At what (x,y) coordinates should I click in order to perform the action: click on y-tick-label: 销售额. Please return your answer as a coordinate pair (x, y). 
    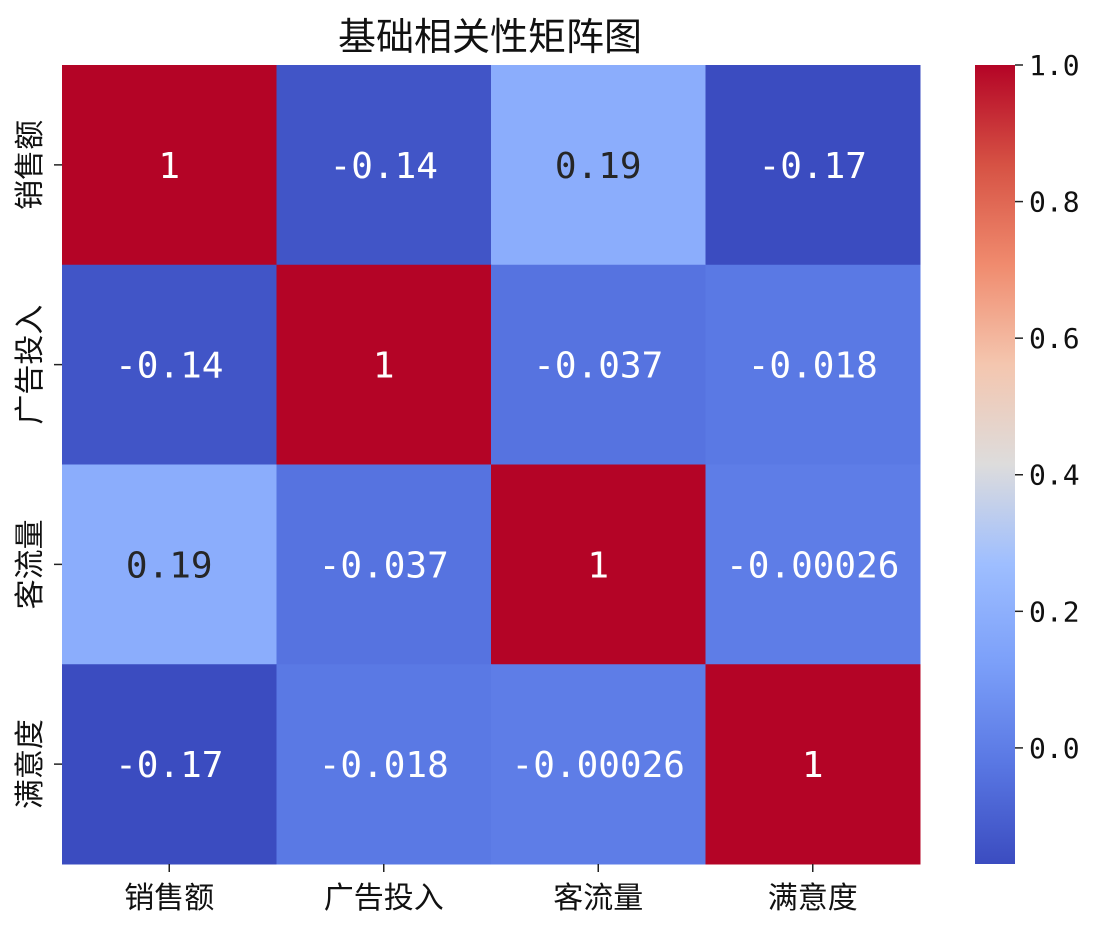
    Looking at the image, I should click on (30, 165).